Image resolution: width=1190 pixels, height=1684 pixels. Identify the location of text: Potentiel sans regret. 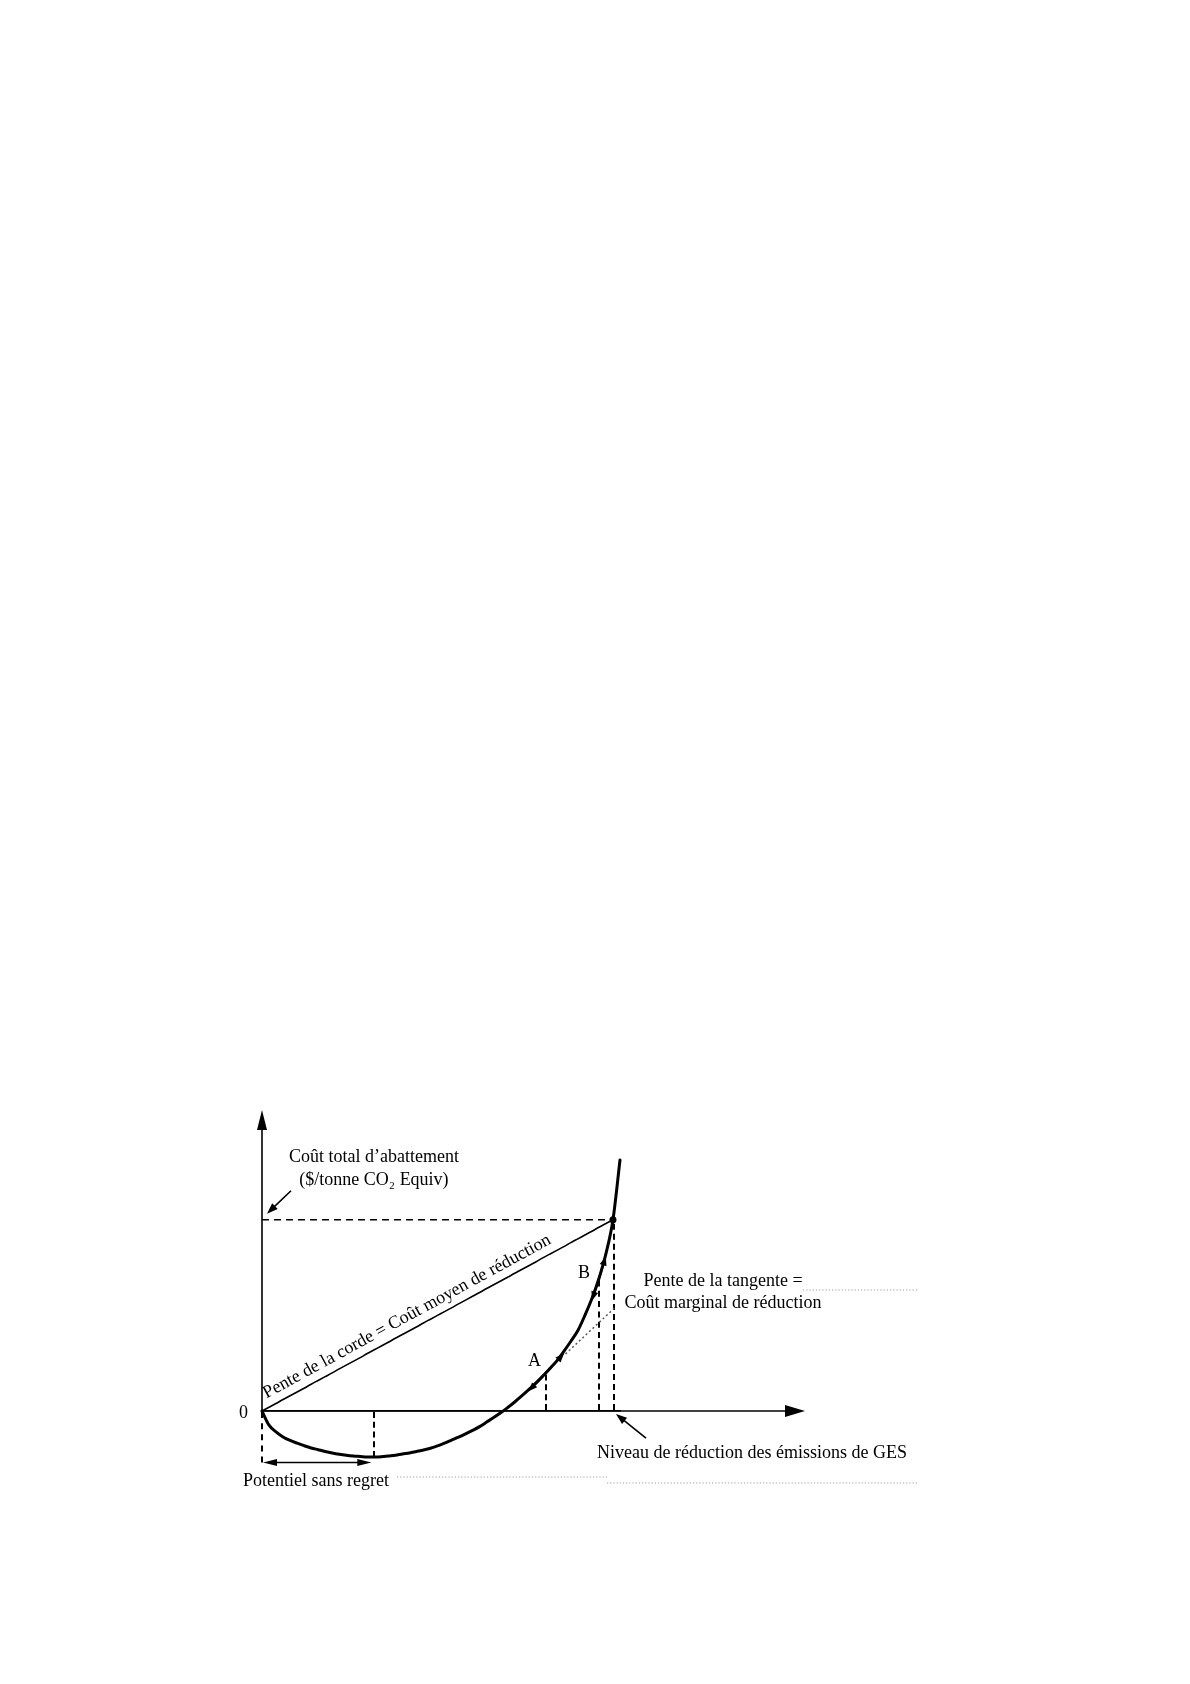
(316, 1480).